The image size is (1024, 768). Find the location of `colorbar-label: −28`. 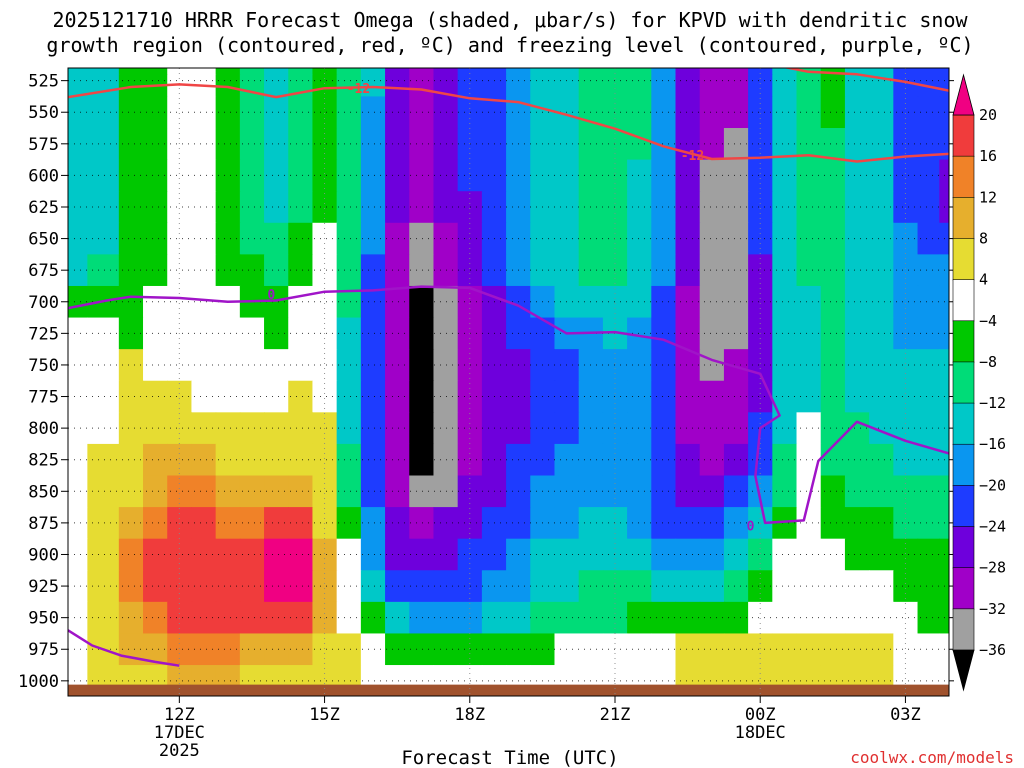

colorbar-label: −28 is located at coordinates (992, 568).